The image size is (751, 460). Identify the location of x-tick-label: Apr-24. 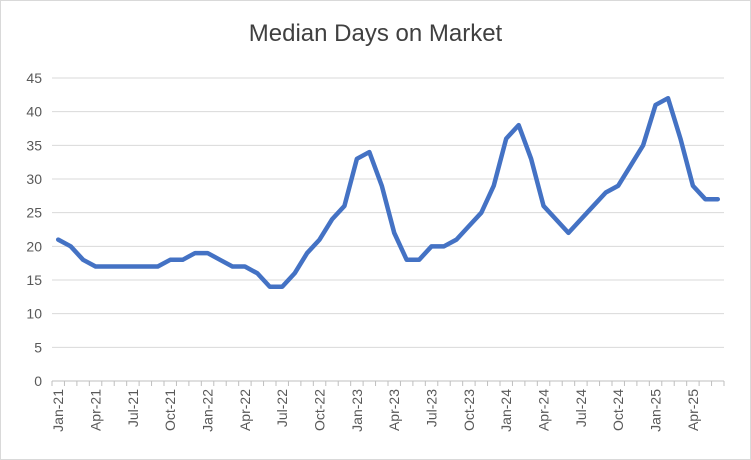
(544, 410).